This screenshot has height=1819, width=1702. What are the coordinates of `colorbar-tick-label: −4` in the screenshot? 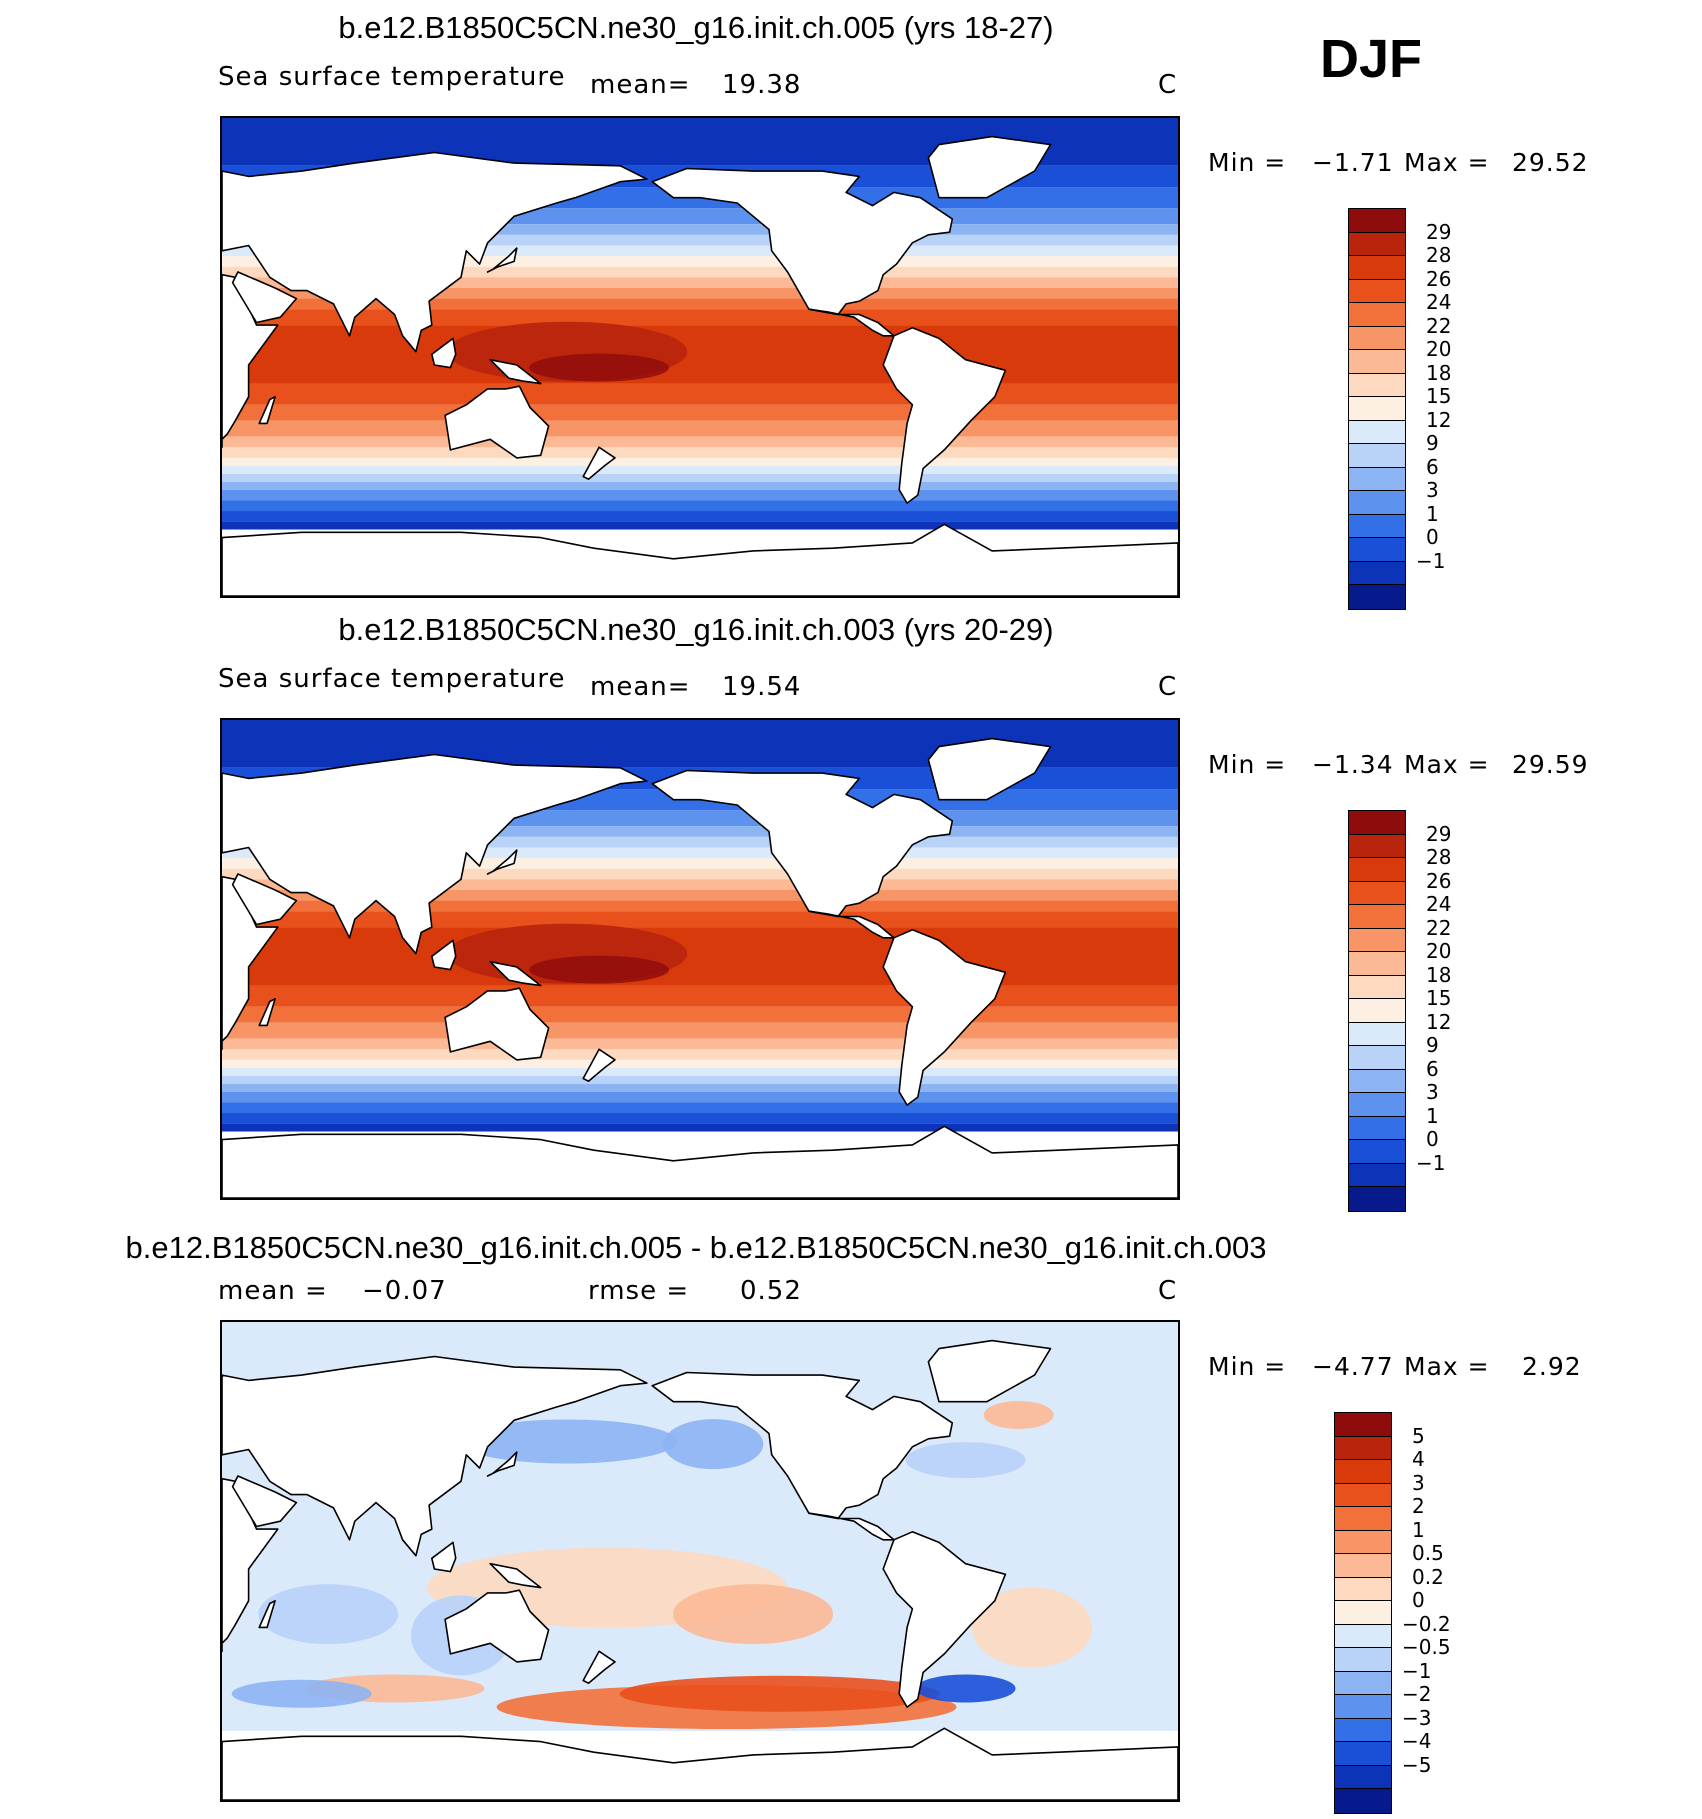 It's located at (1417, 1741).